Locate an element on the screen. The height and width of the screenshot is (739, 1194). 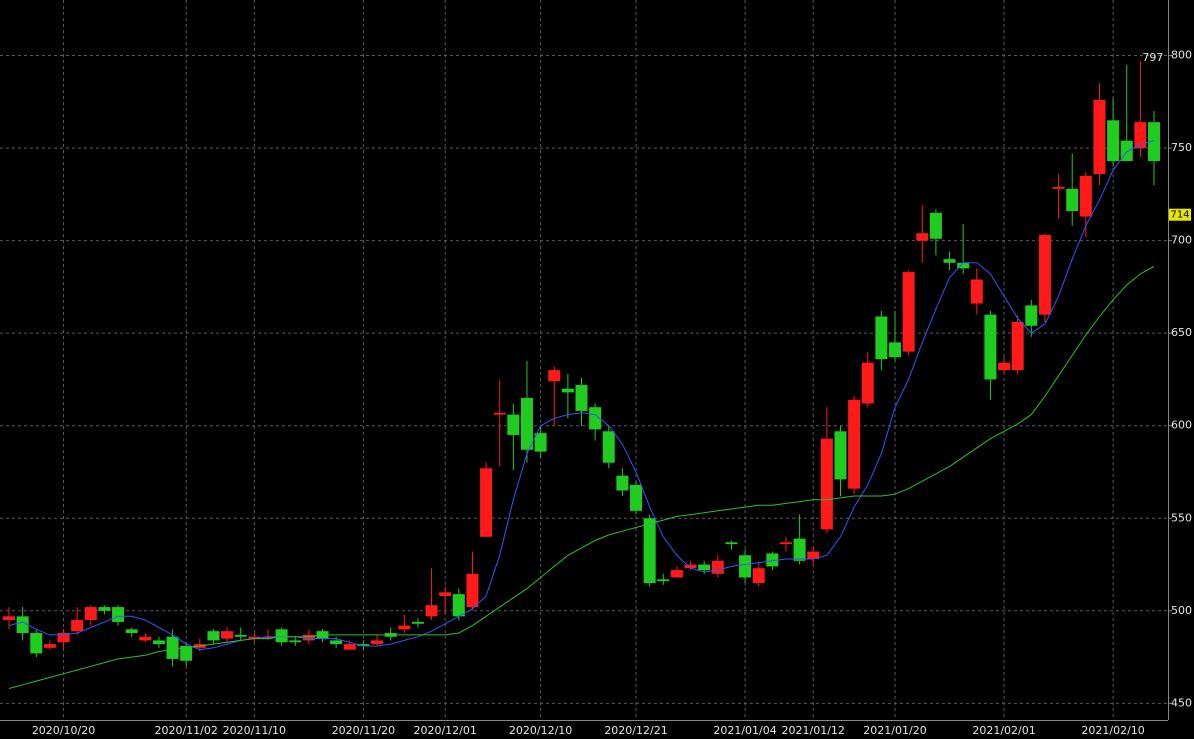
y-tick-label: 500 is located at coordinates (1181, 610).